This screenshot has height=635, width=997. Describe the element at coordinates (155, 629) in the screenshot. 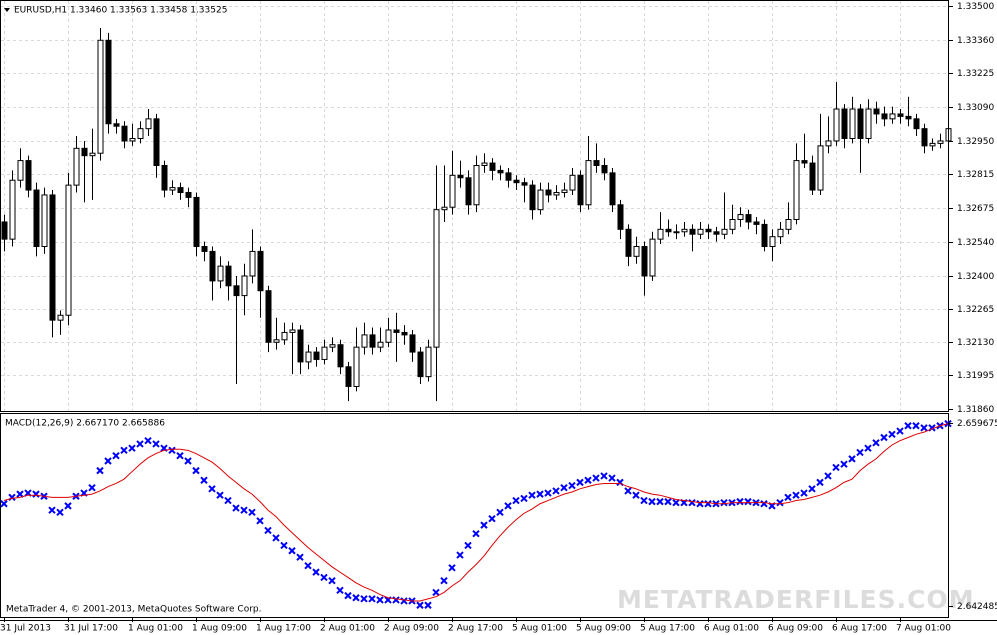

I see `x-tick-label: 1 Aug 01:00` at that location.